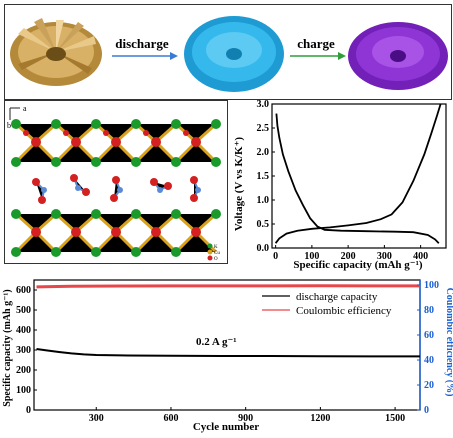 The height and width of the screenshot is (438, 453). What do you see at coordinates (395, 418) in the screenshot?
I see `x-tick-label: 1500` at bounding box center [395, 418].